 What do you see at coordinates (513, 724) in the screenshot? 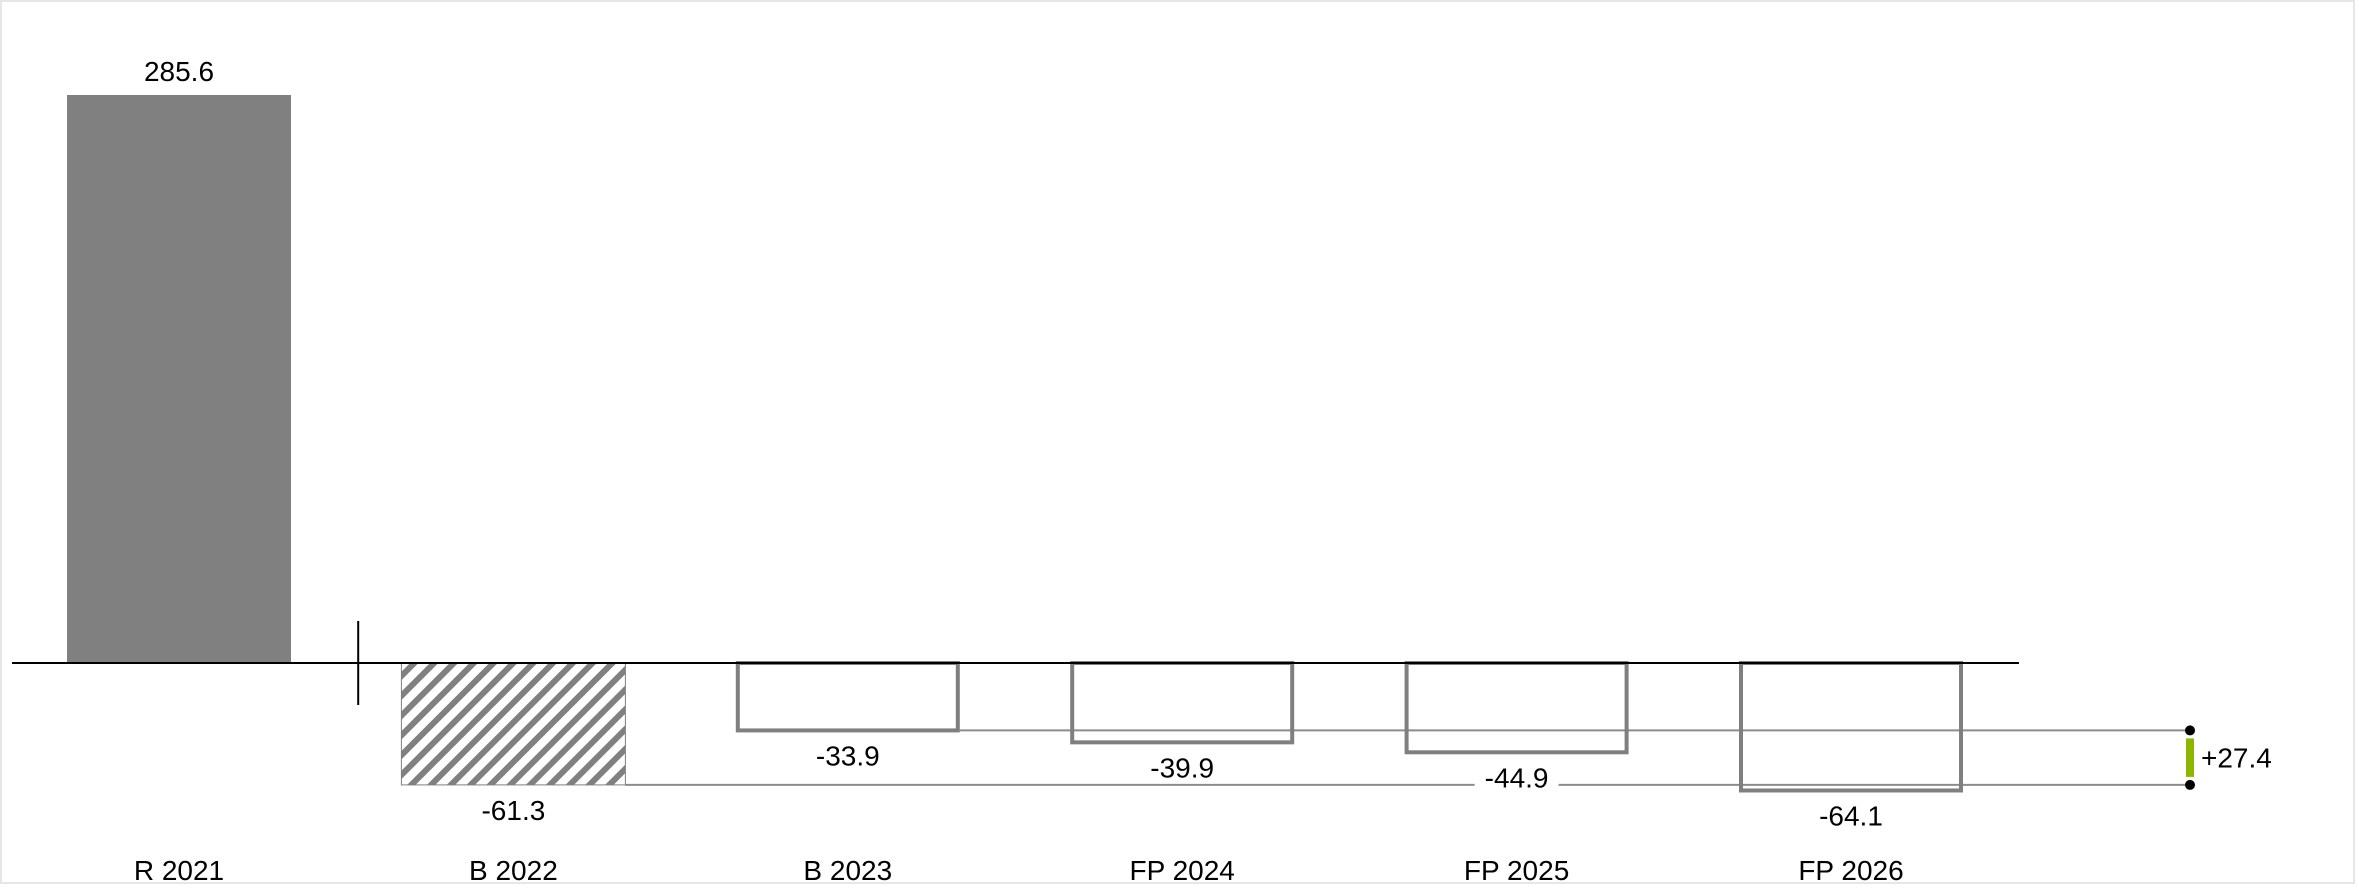
I see `bar-b-2022` at bounding box center [513, 724].